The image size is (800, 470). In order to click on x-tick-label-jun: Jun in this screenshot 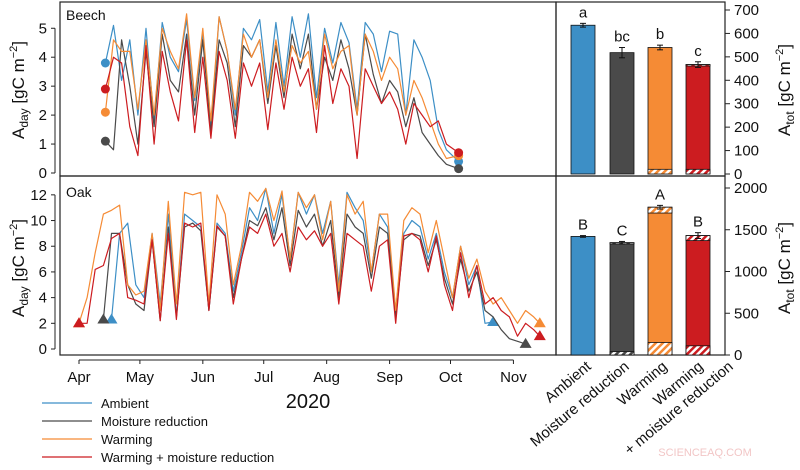, I will do `click(203, 377)`.